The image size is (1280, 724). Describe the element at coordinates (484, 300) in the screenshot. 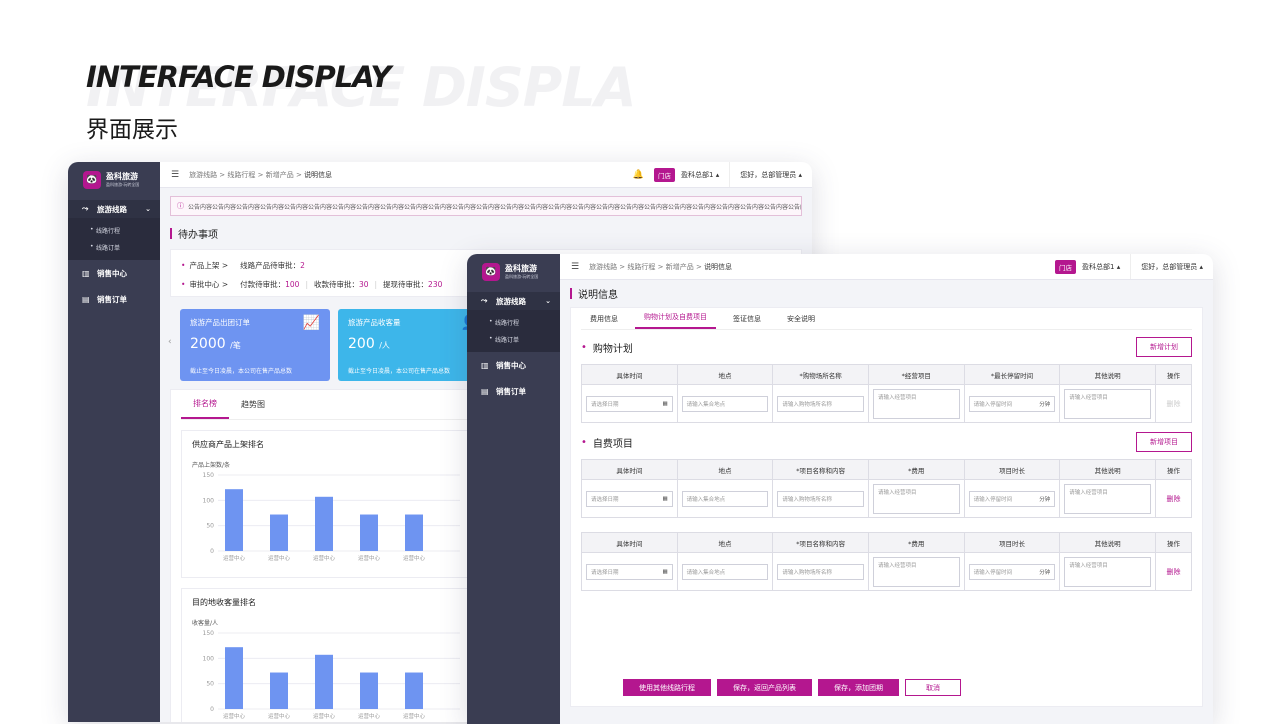

I see `route-icon: ⤳` at that location.